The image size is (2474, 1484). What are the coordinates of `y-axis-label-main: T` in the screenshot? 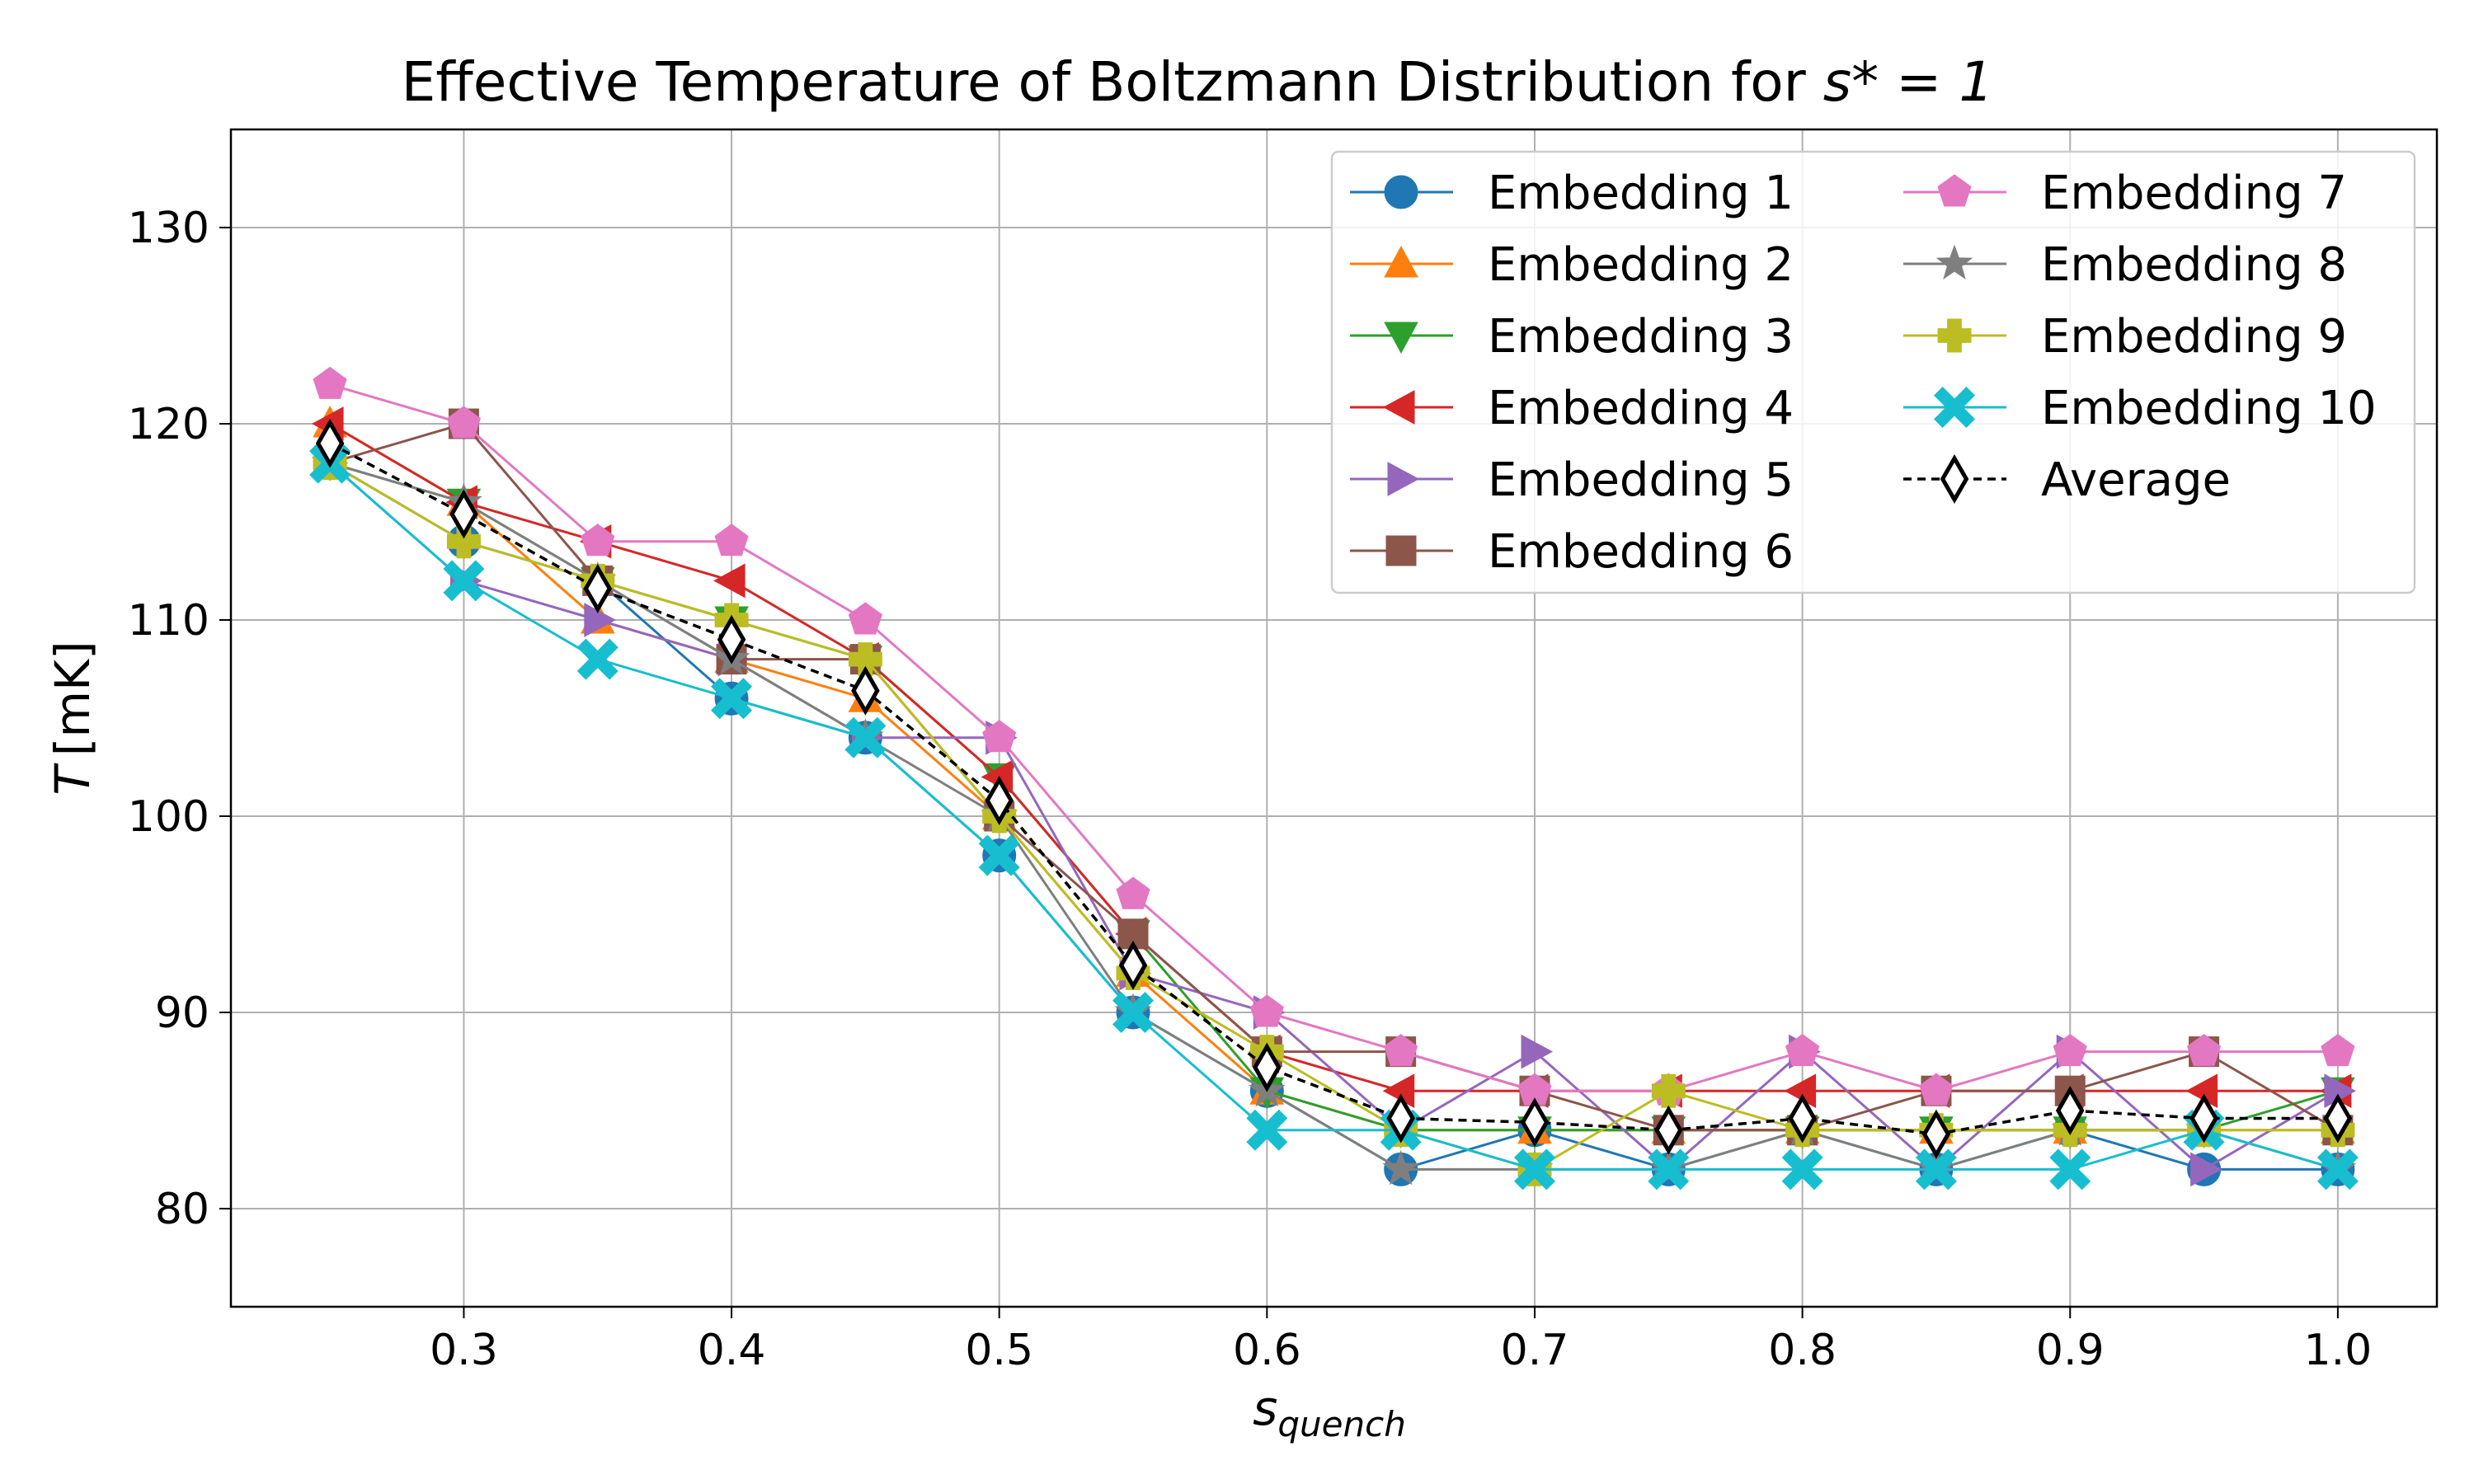 It's located at (73, 779).